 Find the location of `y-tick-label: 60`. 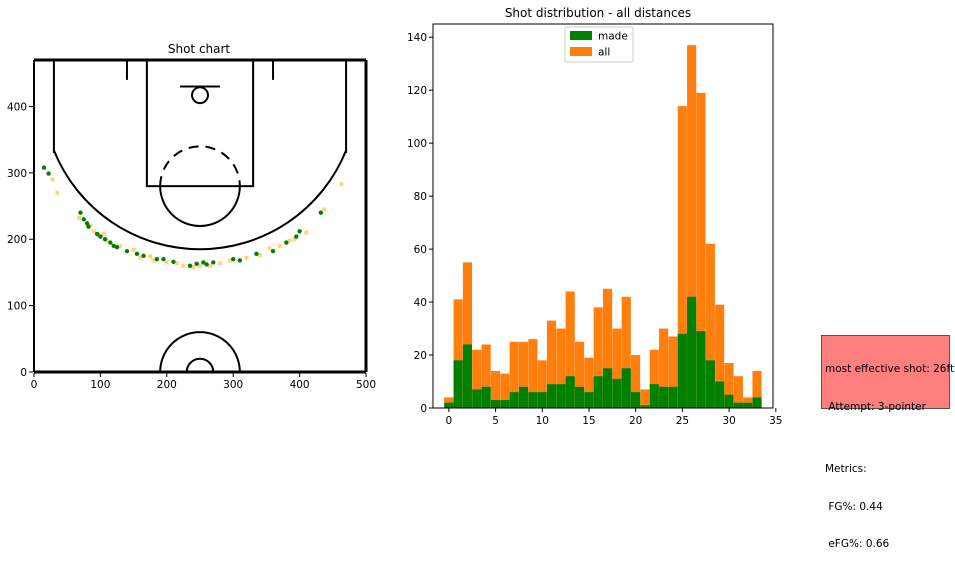

y-tick-label: 60 is located at coordinates (420, 250).